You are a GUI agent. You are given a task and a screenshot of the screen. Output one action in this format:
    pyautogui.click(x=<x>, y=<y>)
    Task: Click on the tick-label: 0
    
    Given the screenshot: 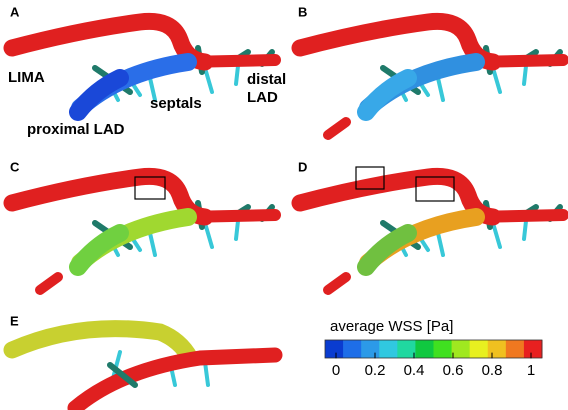 What is the action you would take?
    pyautogui.click(x=336, y=370)
    